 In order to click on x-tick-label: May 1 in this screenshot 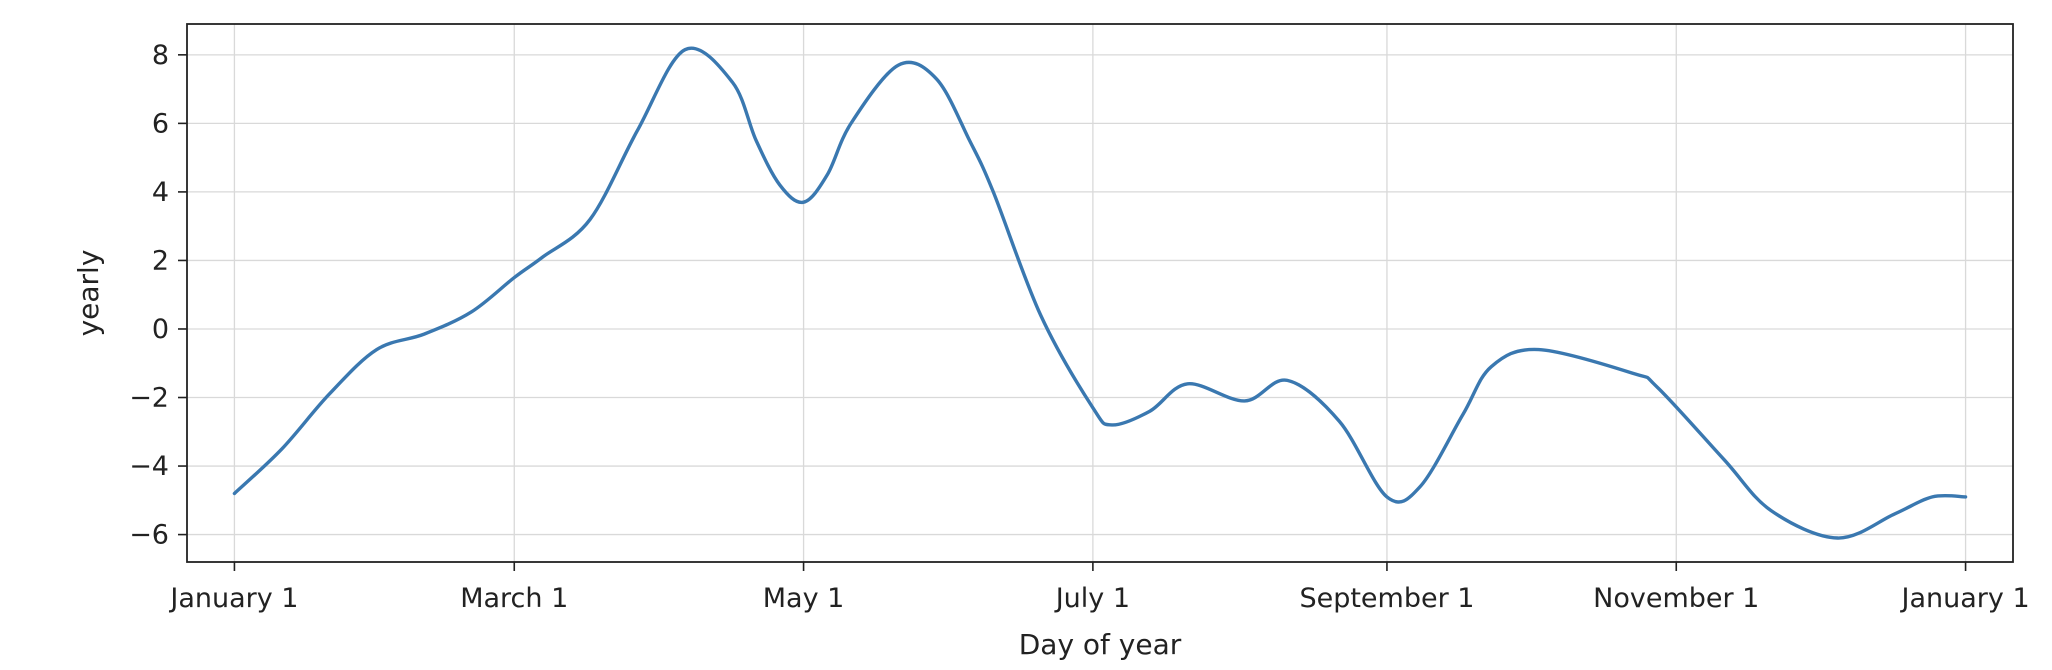, I will do `click(804, 598)`.